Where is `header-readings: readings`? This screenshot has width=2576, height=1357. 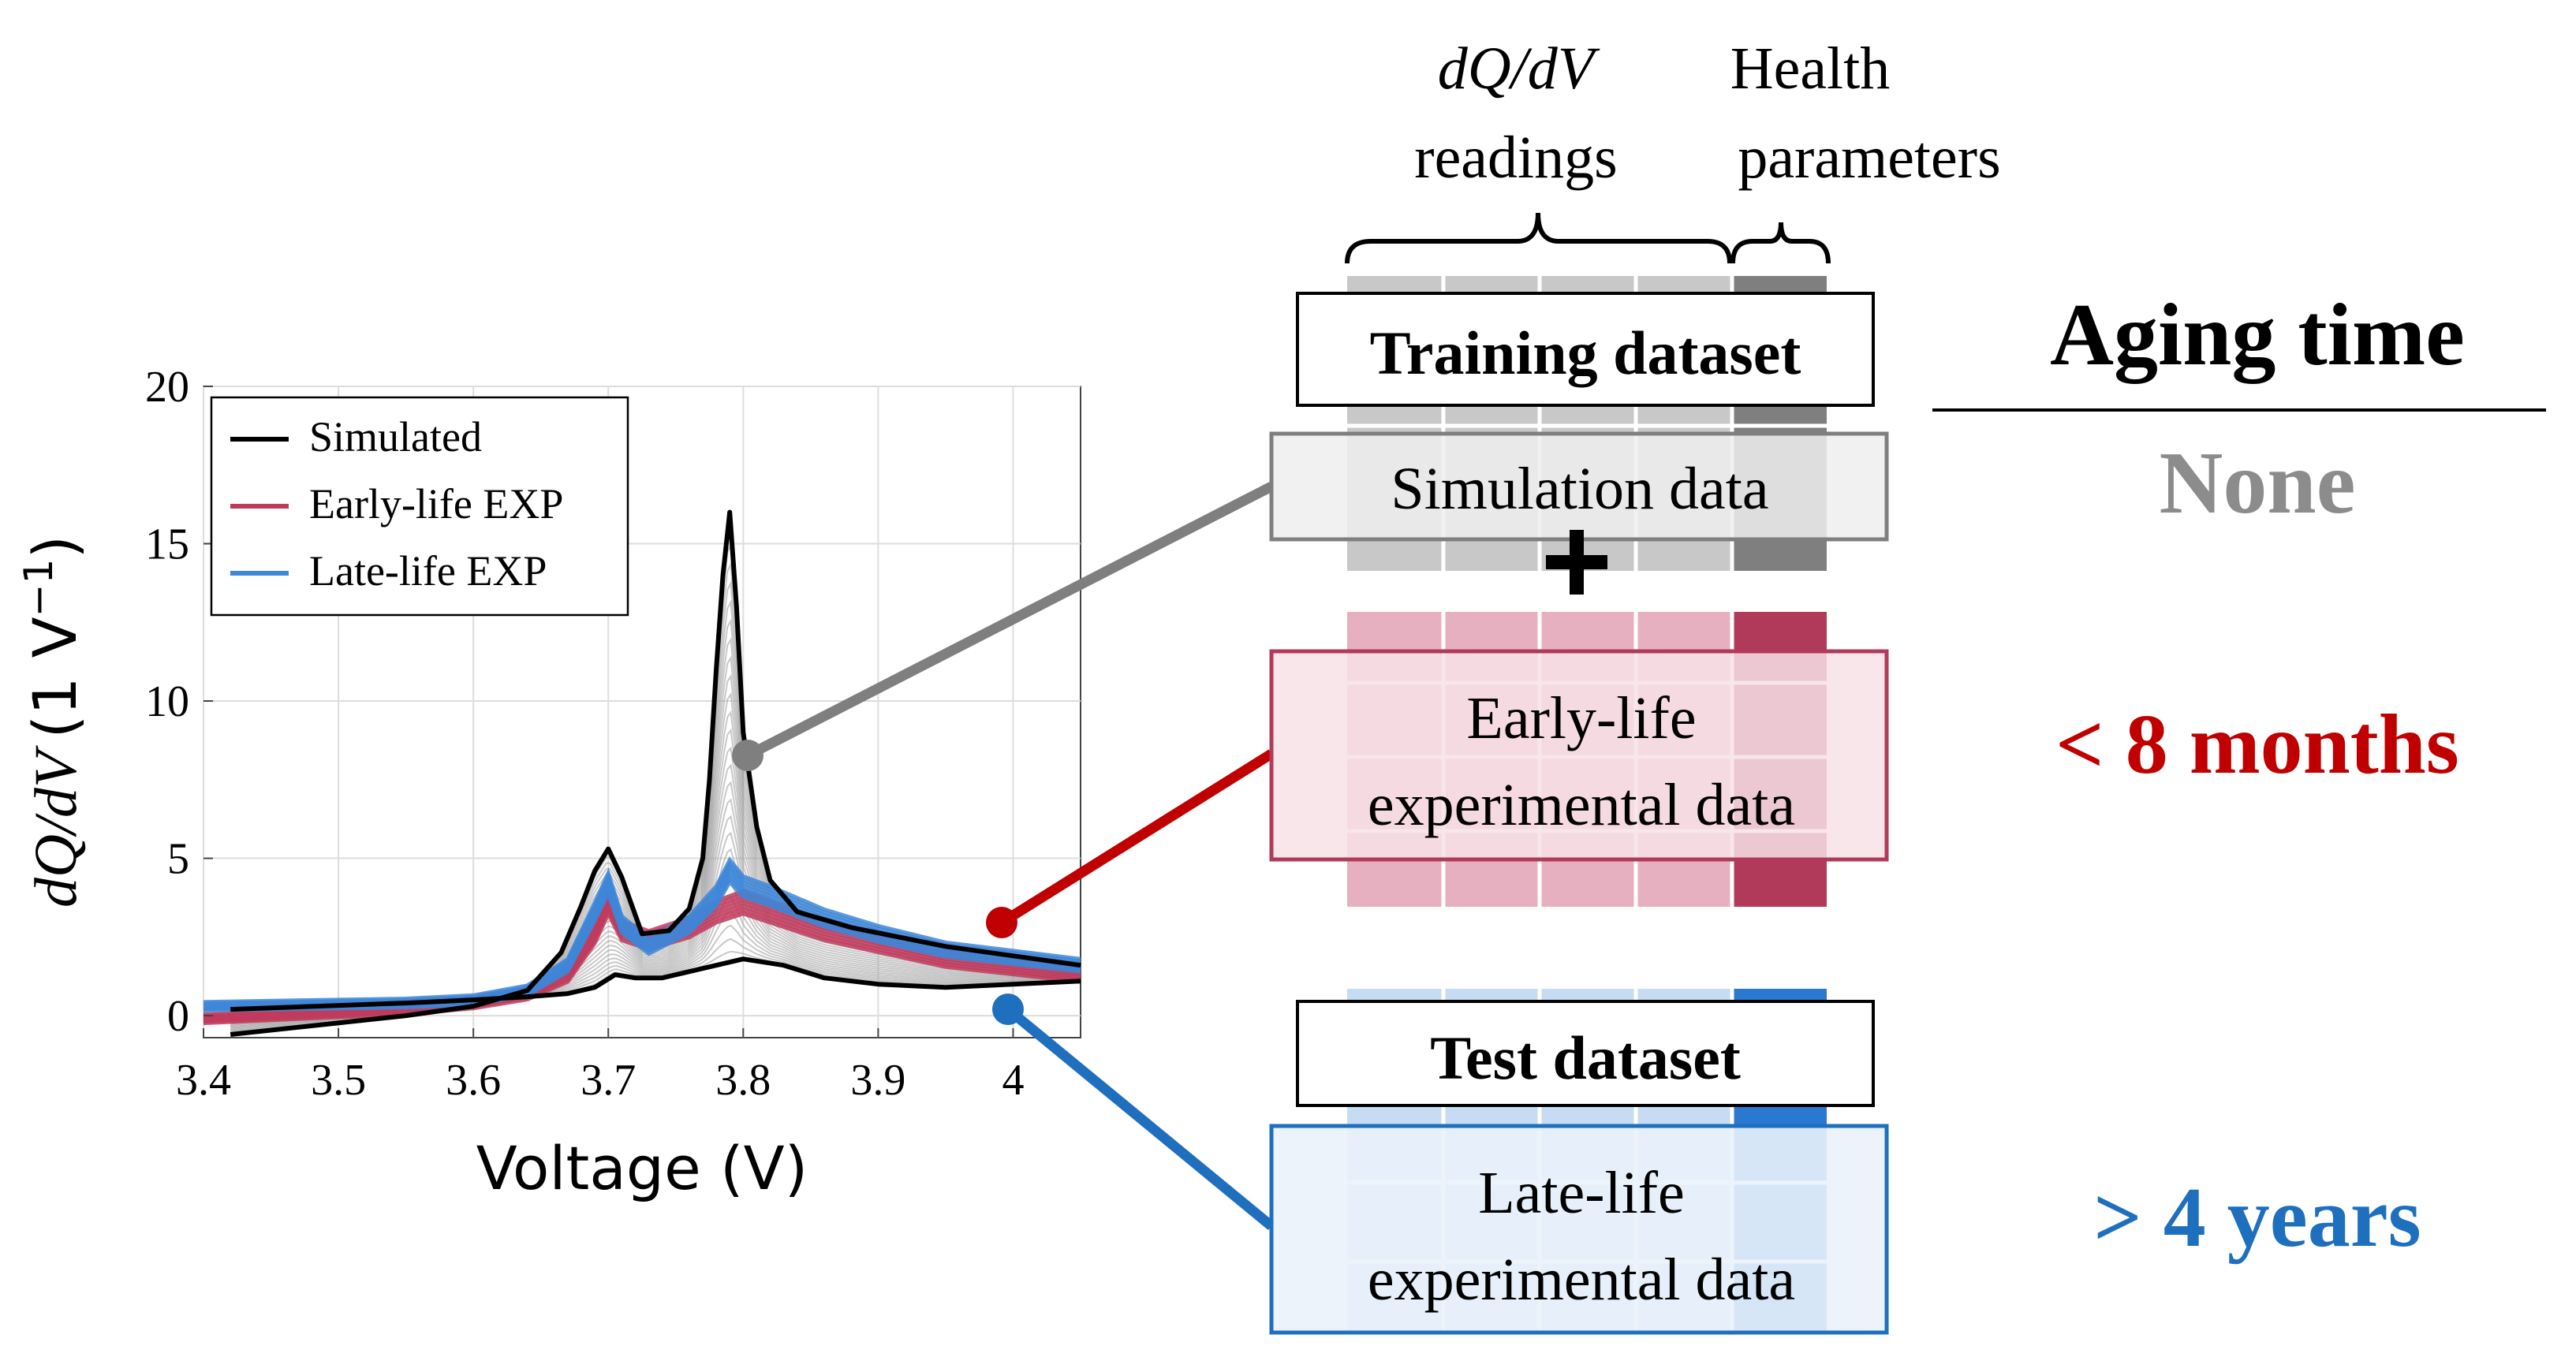
header-readings: readings is located at coordinates (1515, 158).